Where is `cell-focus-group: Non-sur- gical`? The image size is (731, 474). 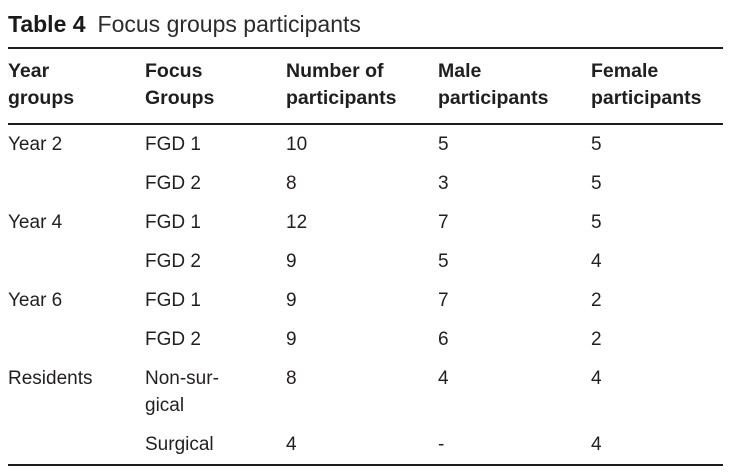
cell-focus-group: Non-sur- gical is located at coordinates (182, 392).